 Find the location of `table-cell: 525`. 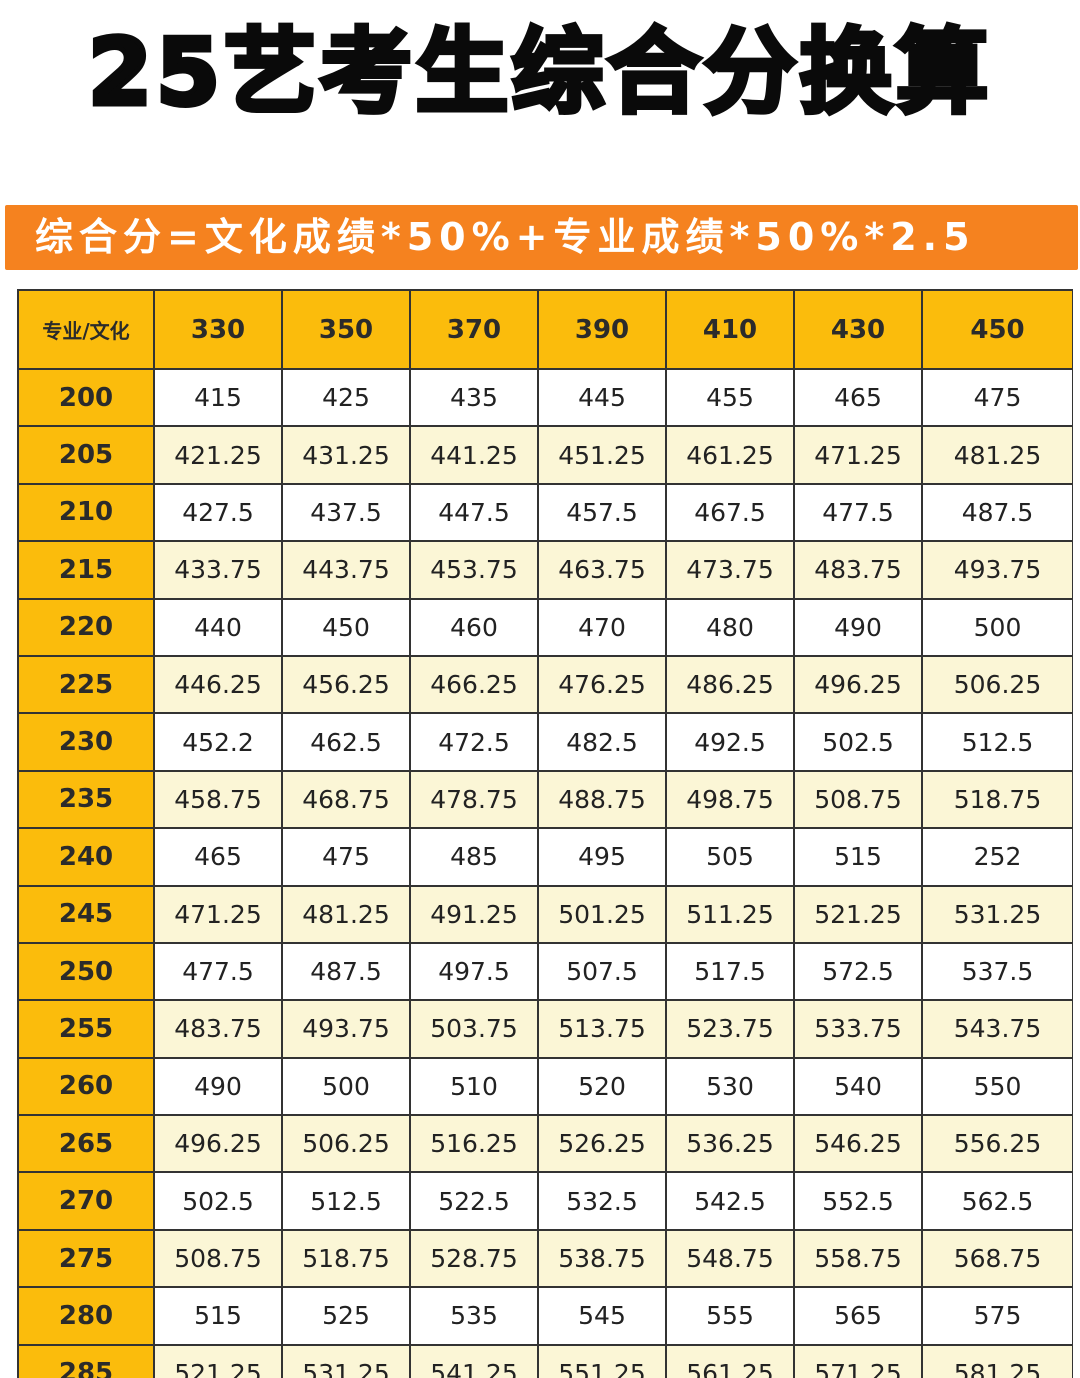

table-cell: 525 is located at coordinates (346, 1316).